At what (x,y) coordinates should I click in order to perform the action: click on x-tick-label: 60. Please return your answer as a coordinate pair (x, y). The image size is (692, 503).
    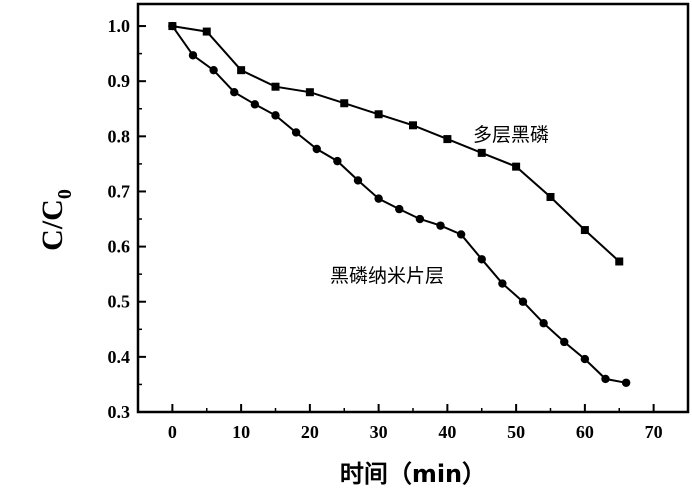
    Looking at the image, I should click on (585, 432).